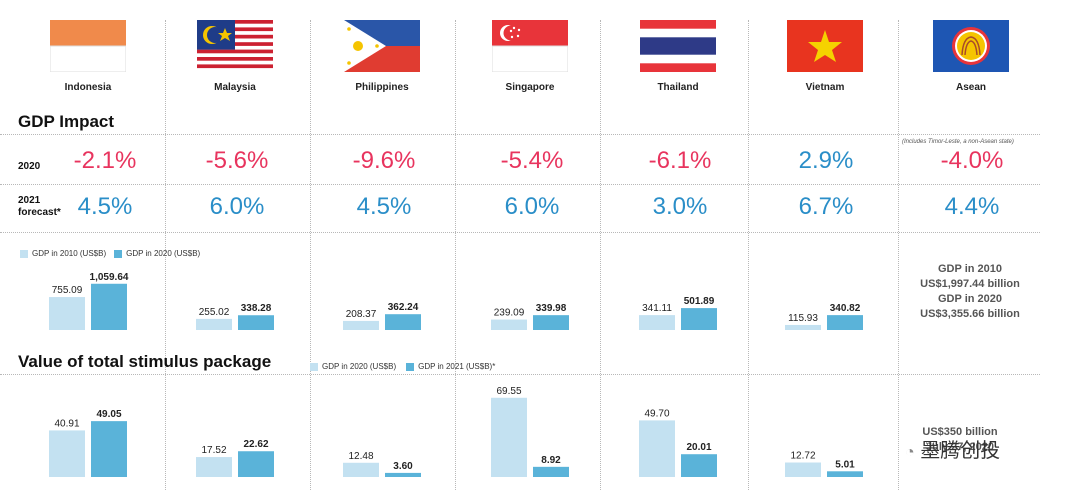 This screenshot has width=1080, height=495. Describe the element at coordinates (508, 391) in the screenshot. I see `stimulus-label-singapore-a: 69.55` at that location.